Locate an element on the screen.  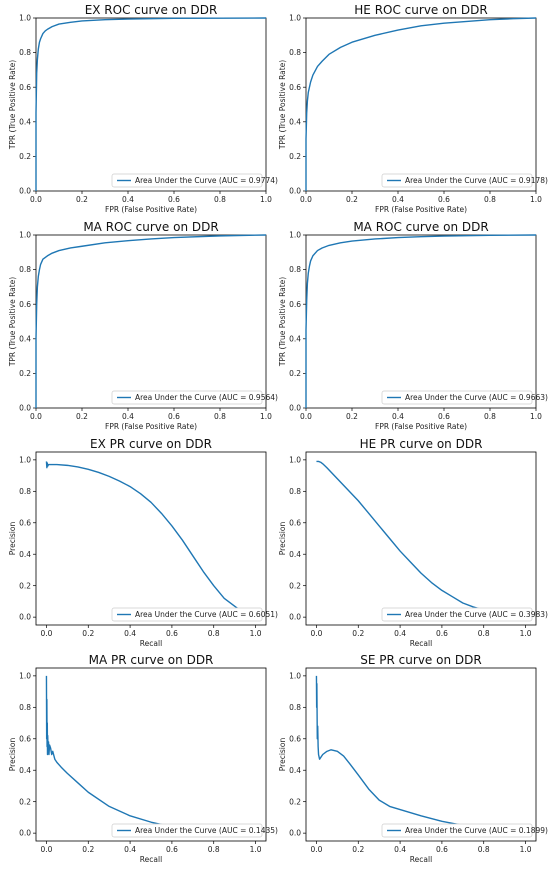
legend: Area Under the Curve (AUC = 0.1435) is located at coordinates (194, 830).